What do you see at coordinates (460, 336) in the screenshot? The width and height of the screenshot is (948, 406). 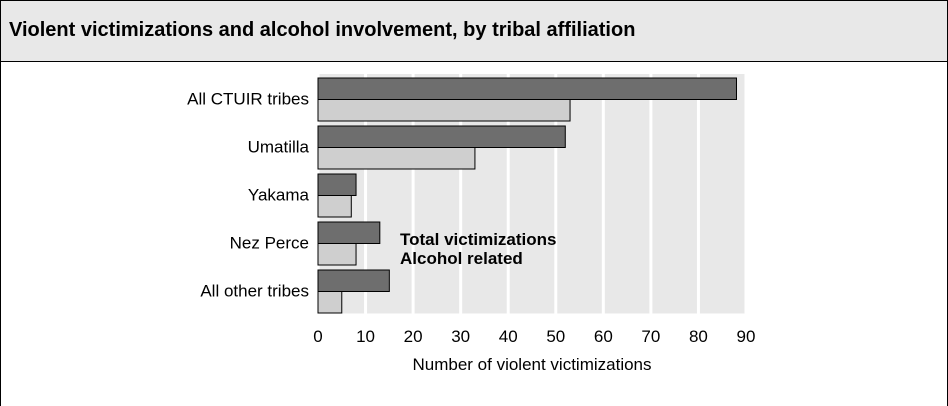 I see `x-tick-label: 30` at bounding box center [460, 336].